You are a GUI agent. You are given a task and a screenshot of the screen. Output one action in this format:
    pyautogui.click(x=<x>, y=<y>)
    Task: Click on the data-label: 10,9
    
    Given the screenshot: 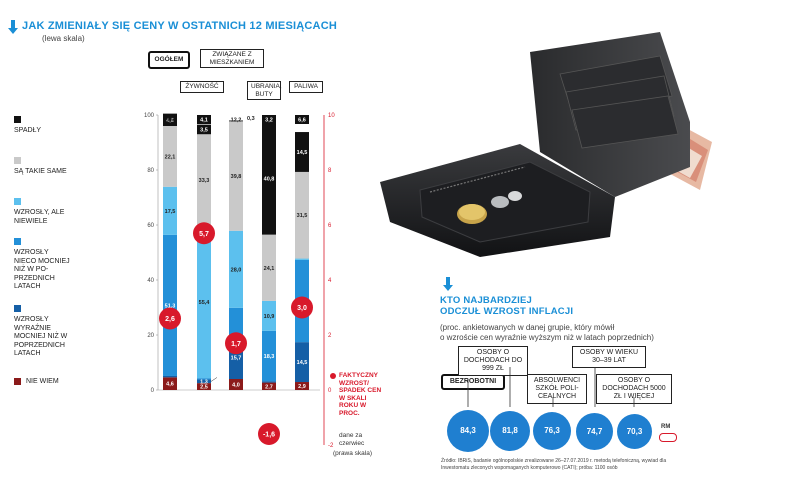 What is the action you would take?
    pyautogui.click(x=269, y=317)
    